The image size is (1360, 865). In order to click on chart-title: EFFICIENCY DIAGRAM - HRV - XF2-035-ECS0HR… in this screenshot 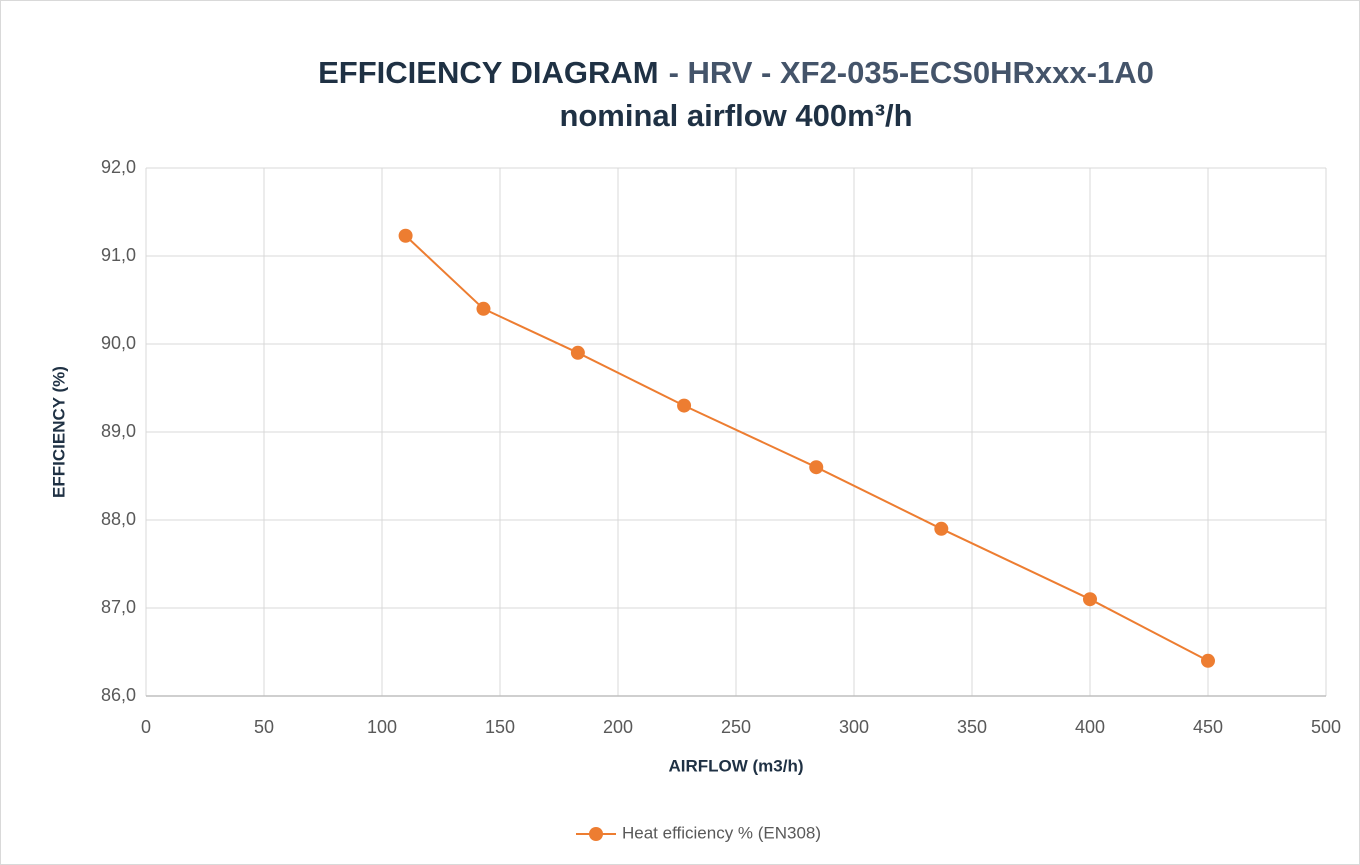, I will do `click(736, 72)`.